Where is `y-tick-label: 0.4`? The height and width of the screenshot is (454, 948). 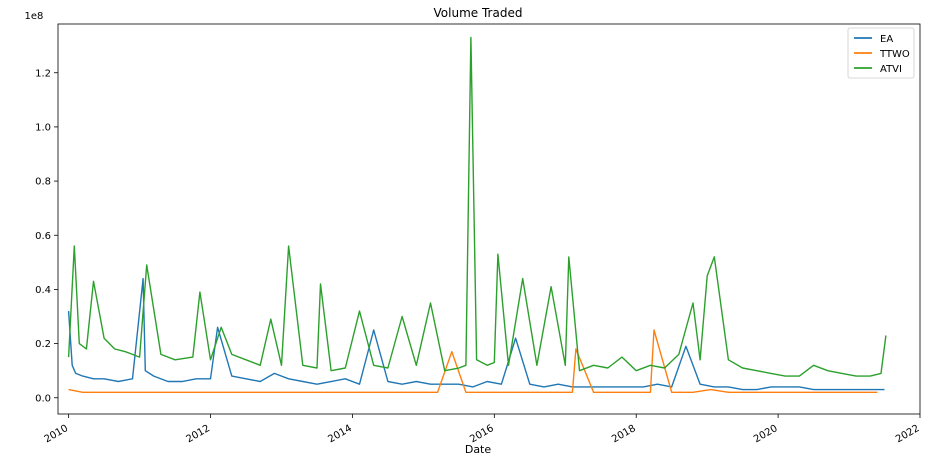 y-tick-label: 0.4 is located at coordinates (43, 290).